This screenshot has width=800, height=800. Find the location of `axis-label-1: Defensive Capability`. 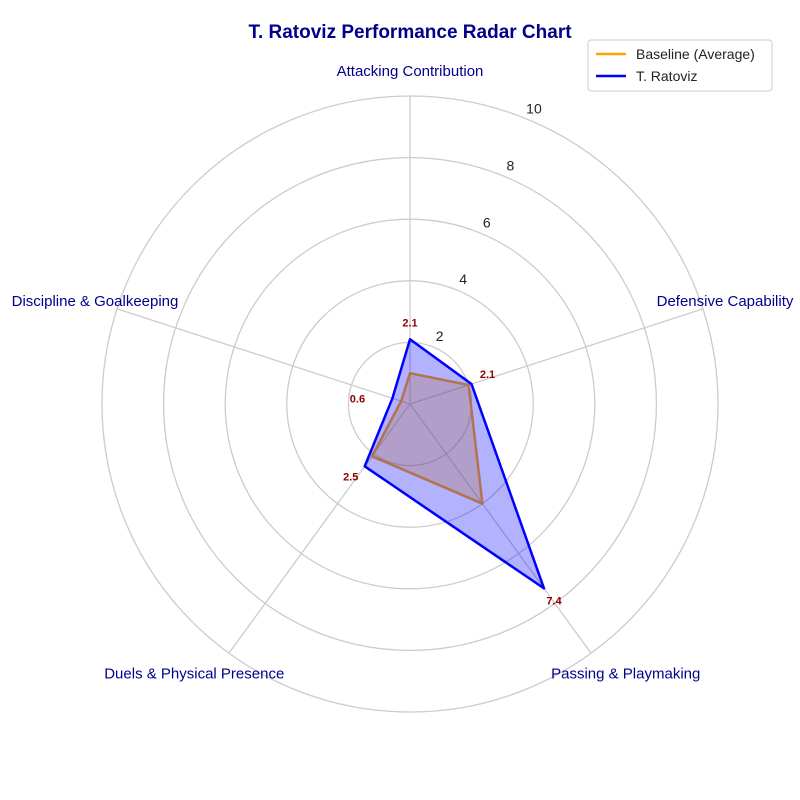

axis-label-1: Defensive Capability is located at coordinates (725, 301).